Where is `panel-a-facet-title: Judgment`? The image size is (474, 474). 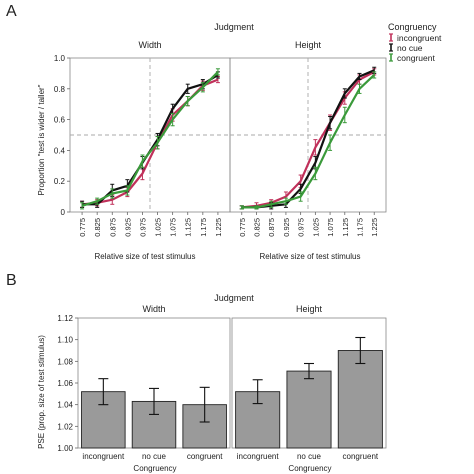
panel-a-facet-title: Judgment is located at coordinates (234, 27).